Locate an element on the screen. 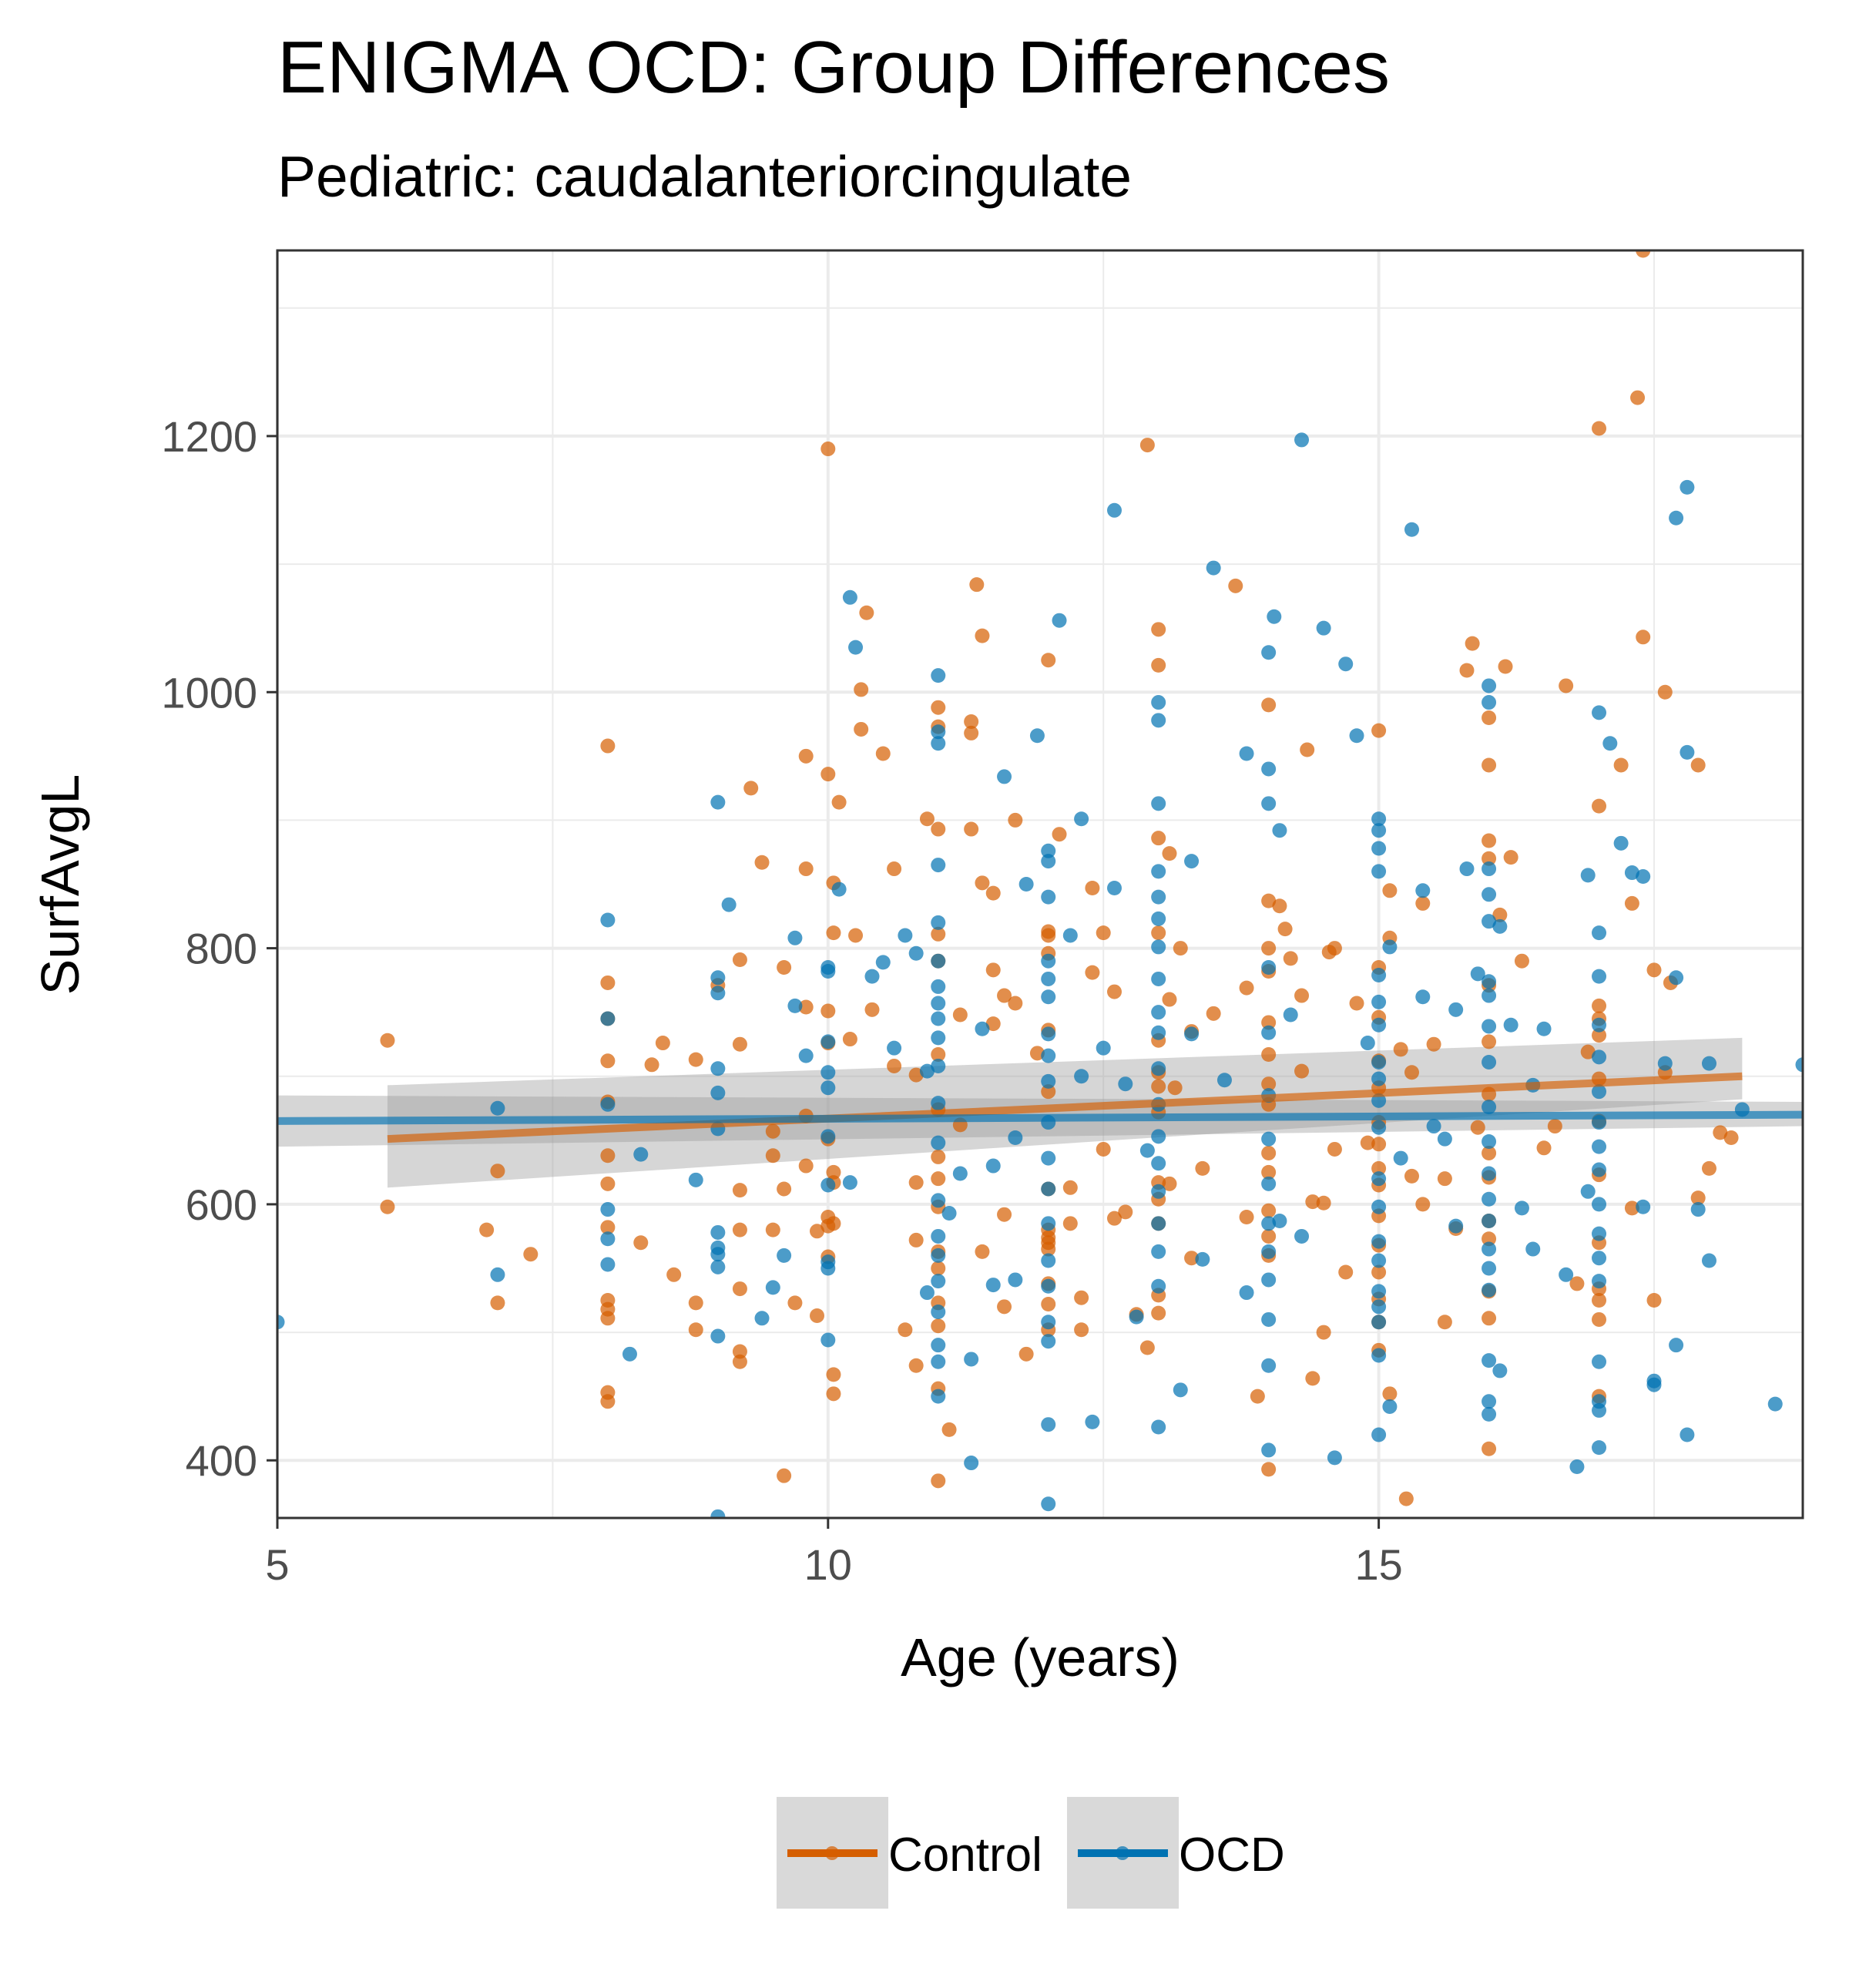 This screenshot has width=1849, height=1988. x-tick-label: 10 is located at coordinates (828, 1564).